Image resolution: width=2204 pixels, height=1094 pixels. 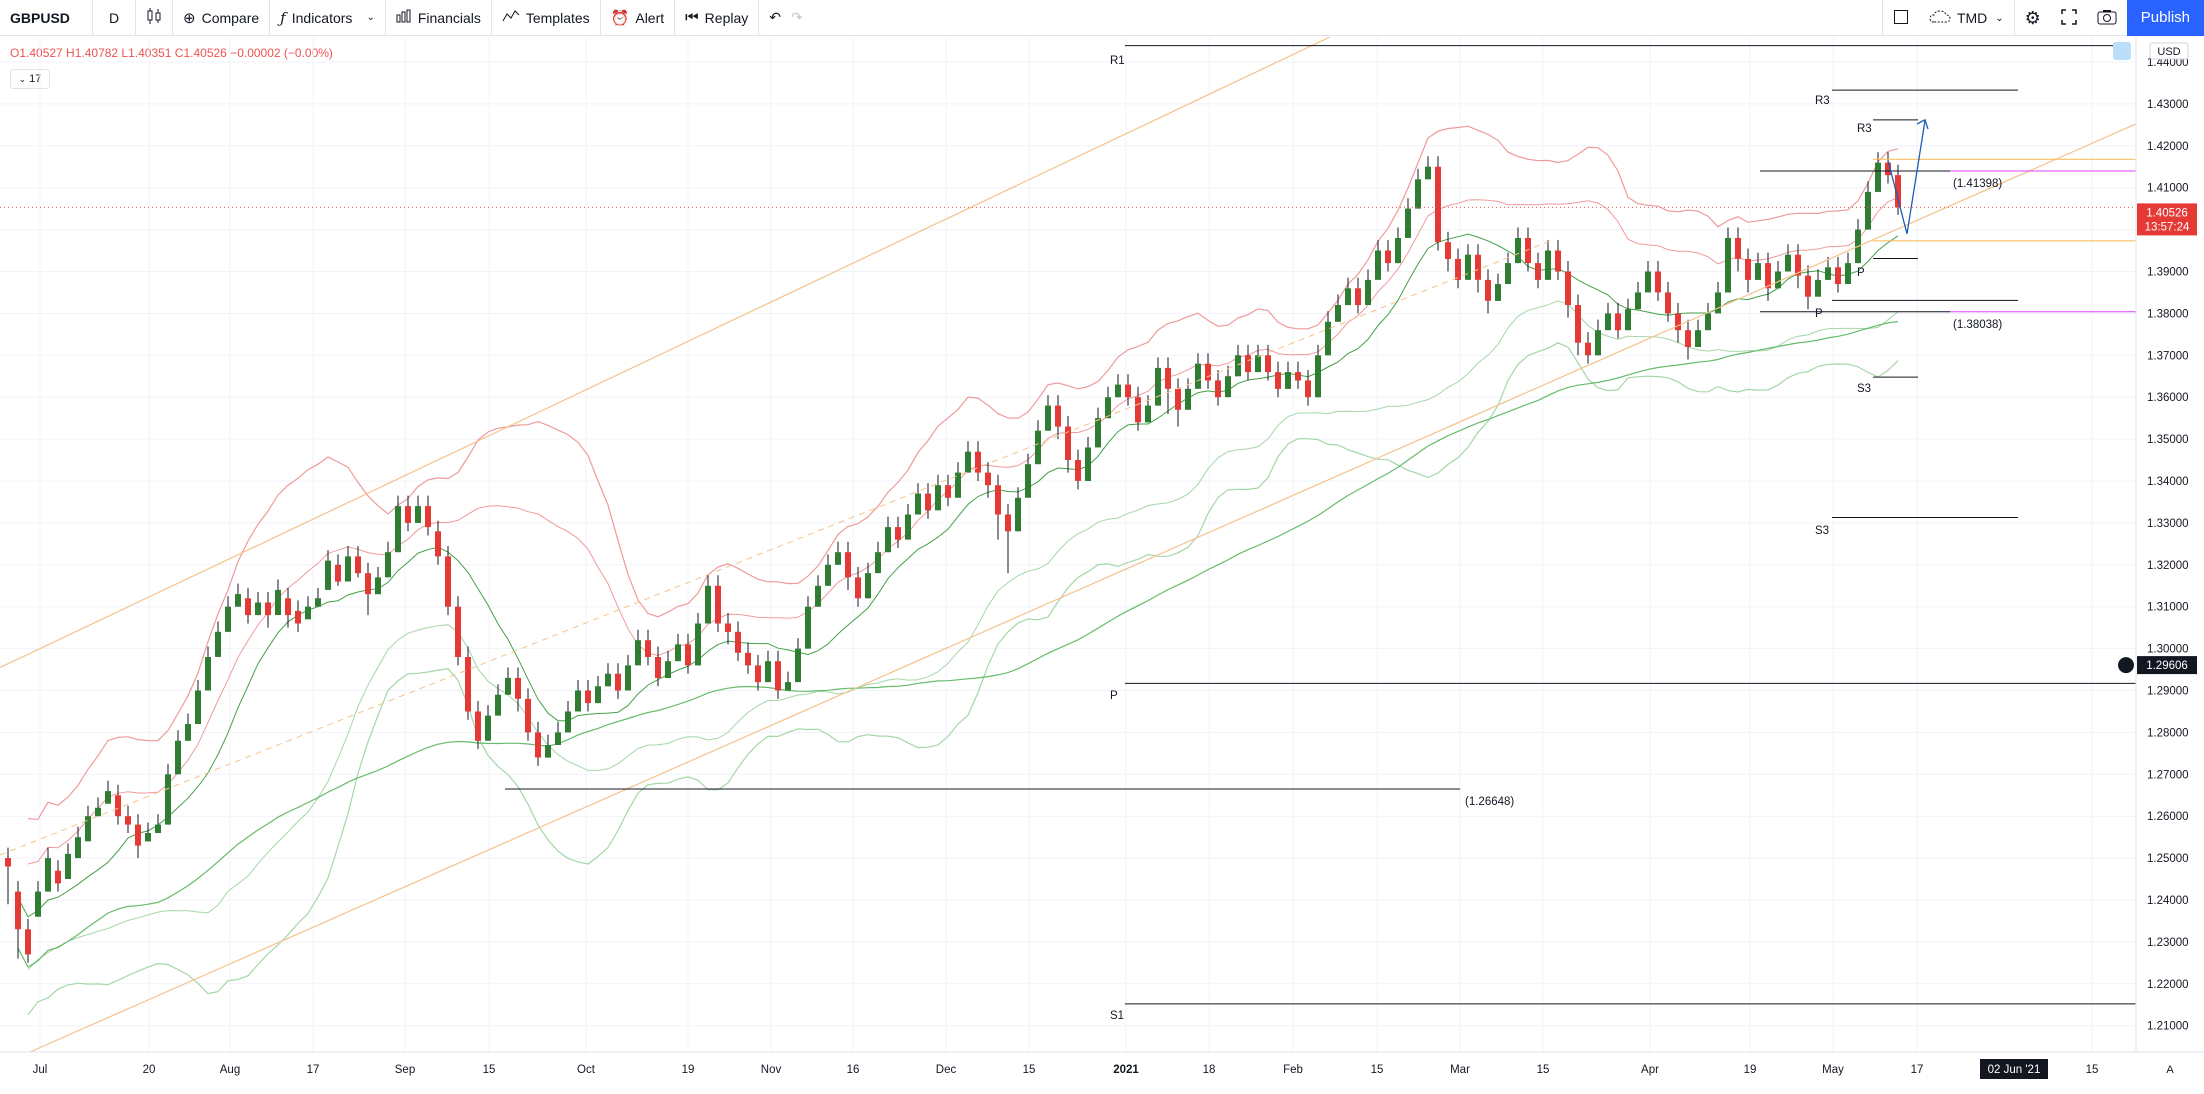 I want to click on time-tick-label: 15, so click(x=489, y=1070).